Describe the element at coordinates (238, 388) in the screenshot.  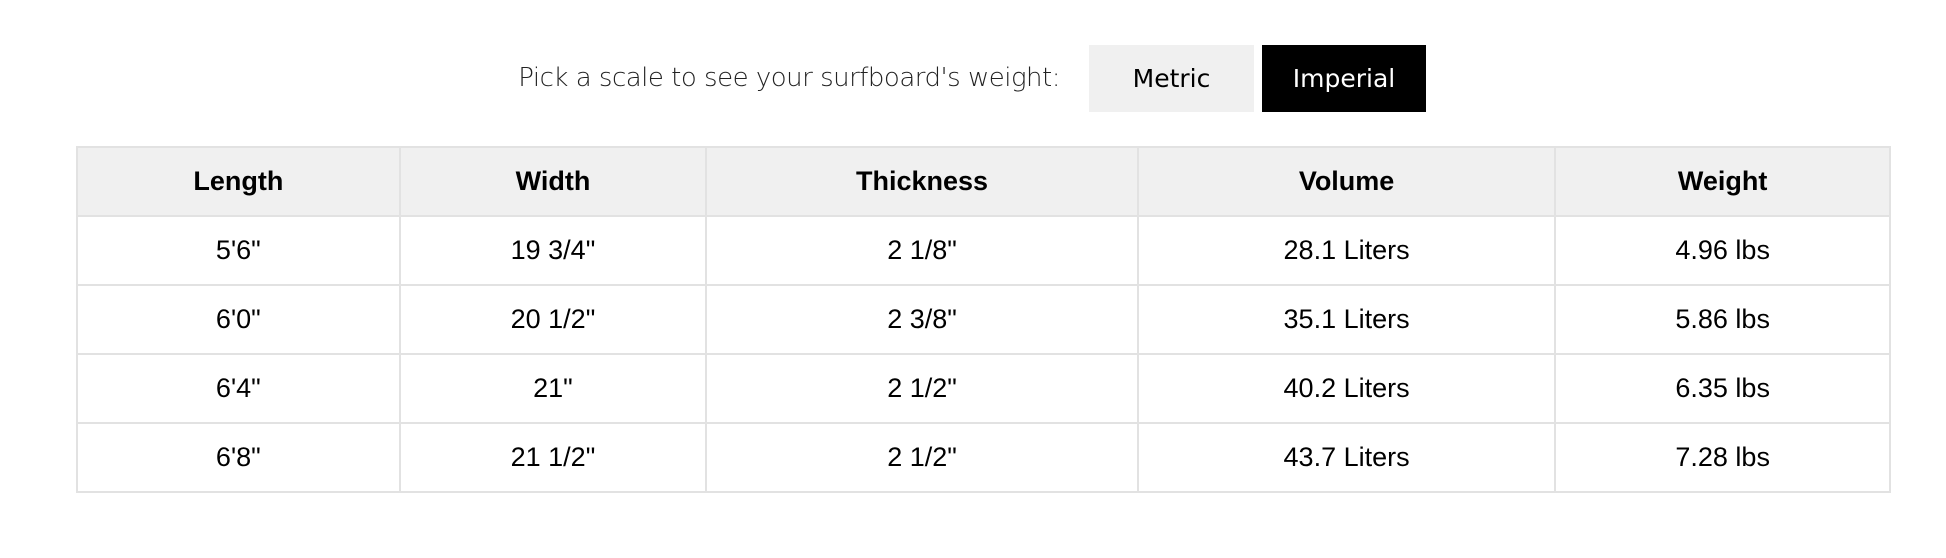
I see `cell-length: 6'4"` at that location.